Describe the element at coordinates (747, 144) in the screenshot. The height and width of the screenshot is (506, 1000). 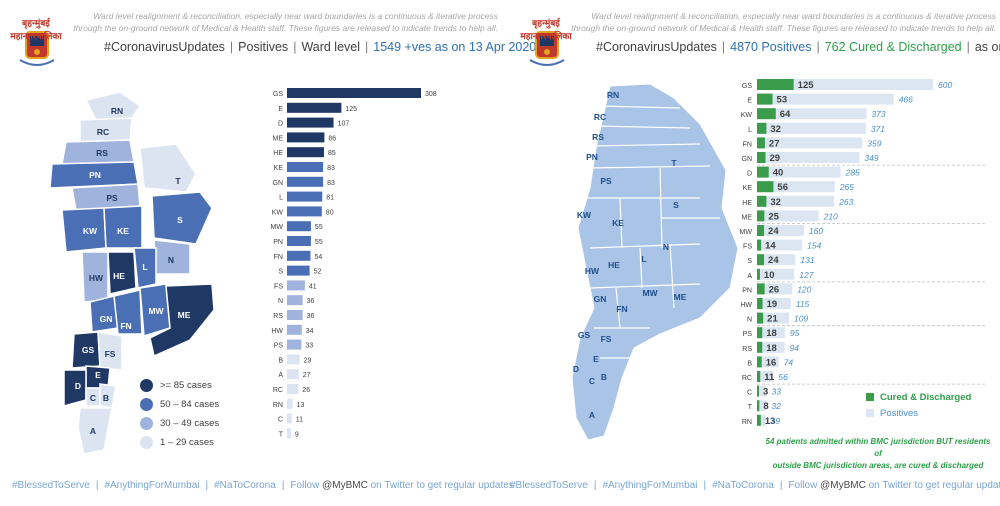
I see `category-label: FN` at that location.